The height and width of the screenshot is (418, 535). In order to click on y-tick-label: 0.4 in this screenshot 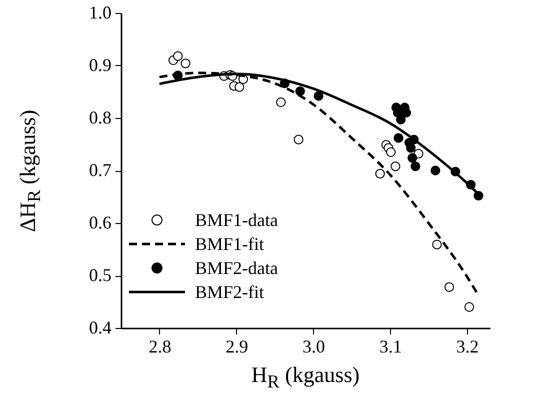, I will do `click(100, 328)`.